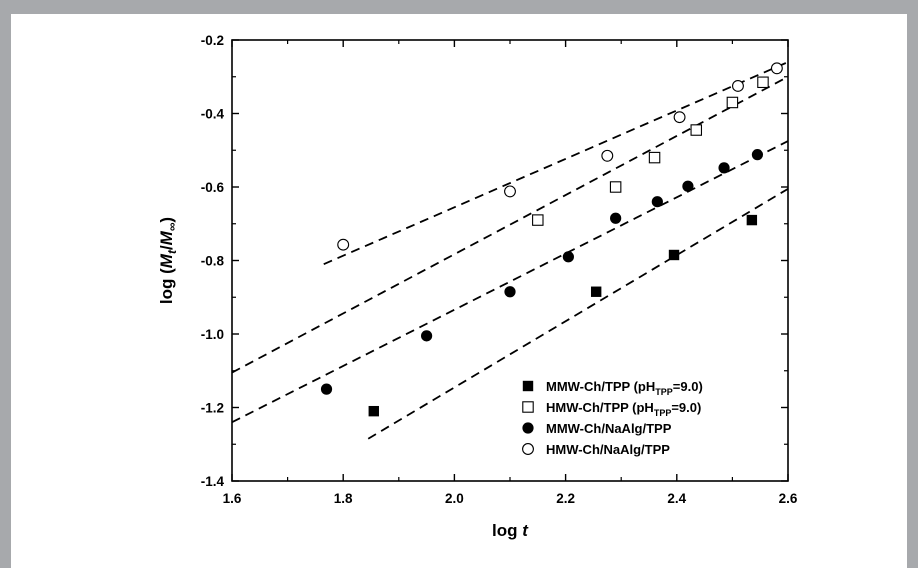 Image resolution: width=918 pixels, height=568 pixels. What do you see at coordinates (788, 498) in the screenshot?
I see `x-tick-label: 2.6` at bounding box center [788, 498].